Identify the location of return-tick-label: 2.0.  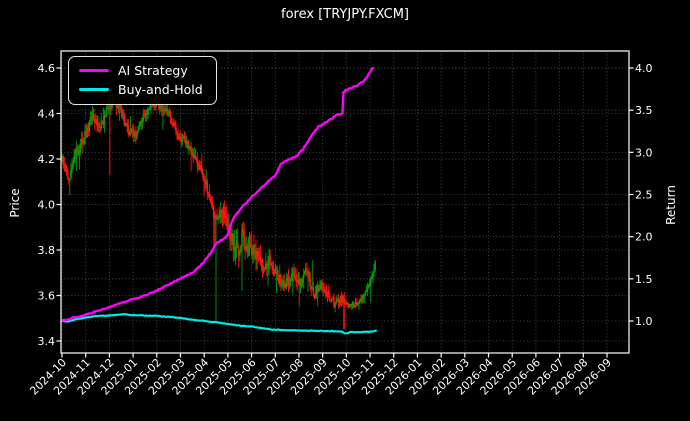
(644, 237).